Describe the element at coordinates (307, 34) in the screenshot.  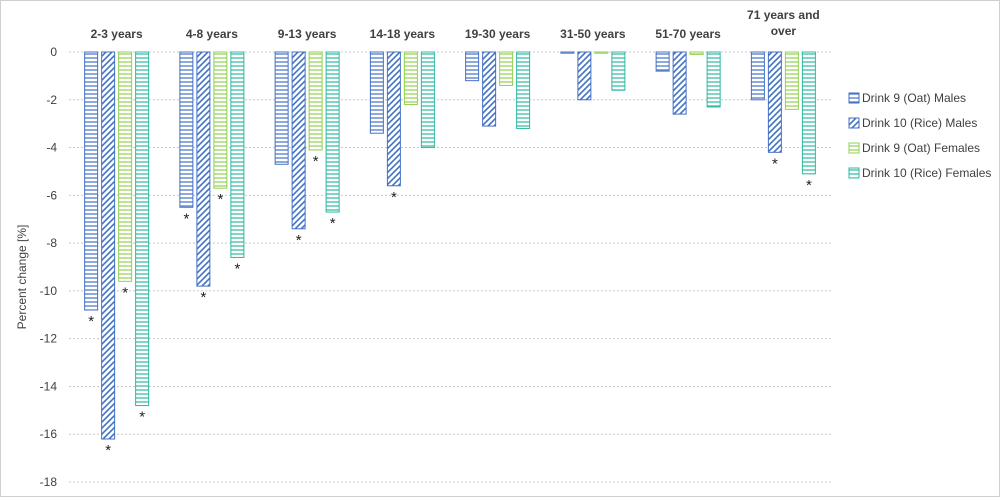
I see `category-label: 9-13 years` at that location.